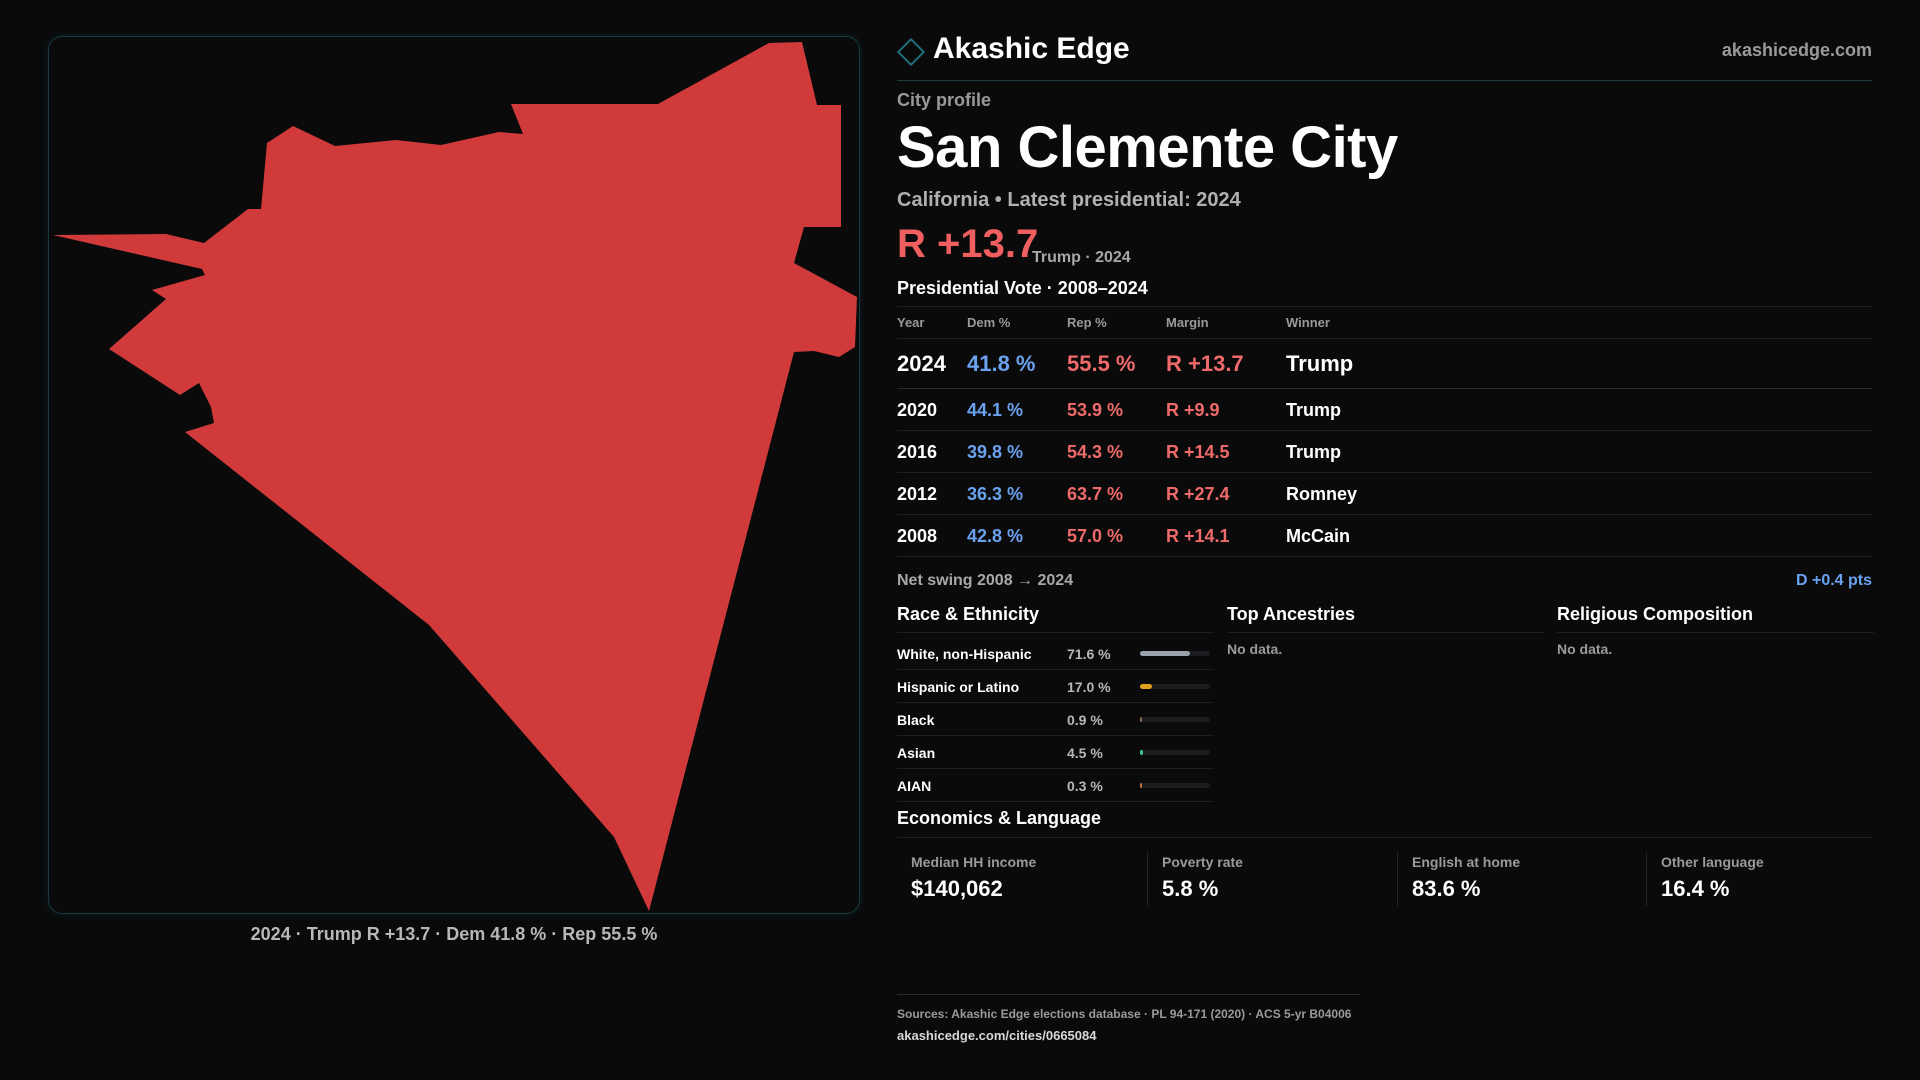  Describe the element at coordinates (1385, 618) in the screenshot. I see `ancestries-section-title: Top Ancestries` at that location.